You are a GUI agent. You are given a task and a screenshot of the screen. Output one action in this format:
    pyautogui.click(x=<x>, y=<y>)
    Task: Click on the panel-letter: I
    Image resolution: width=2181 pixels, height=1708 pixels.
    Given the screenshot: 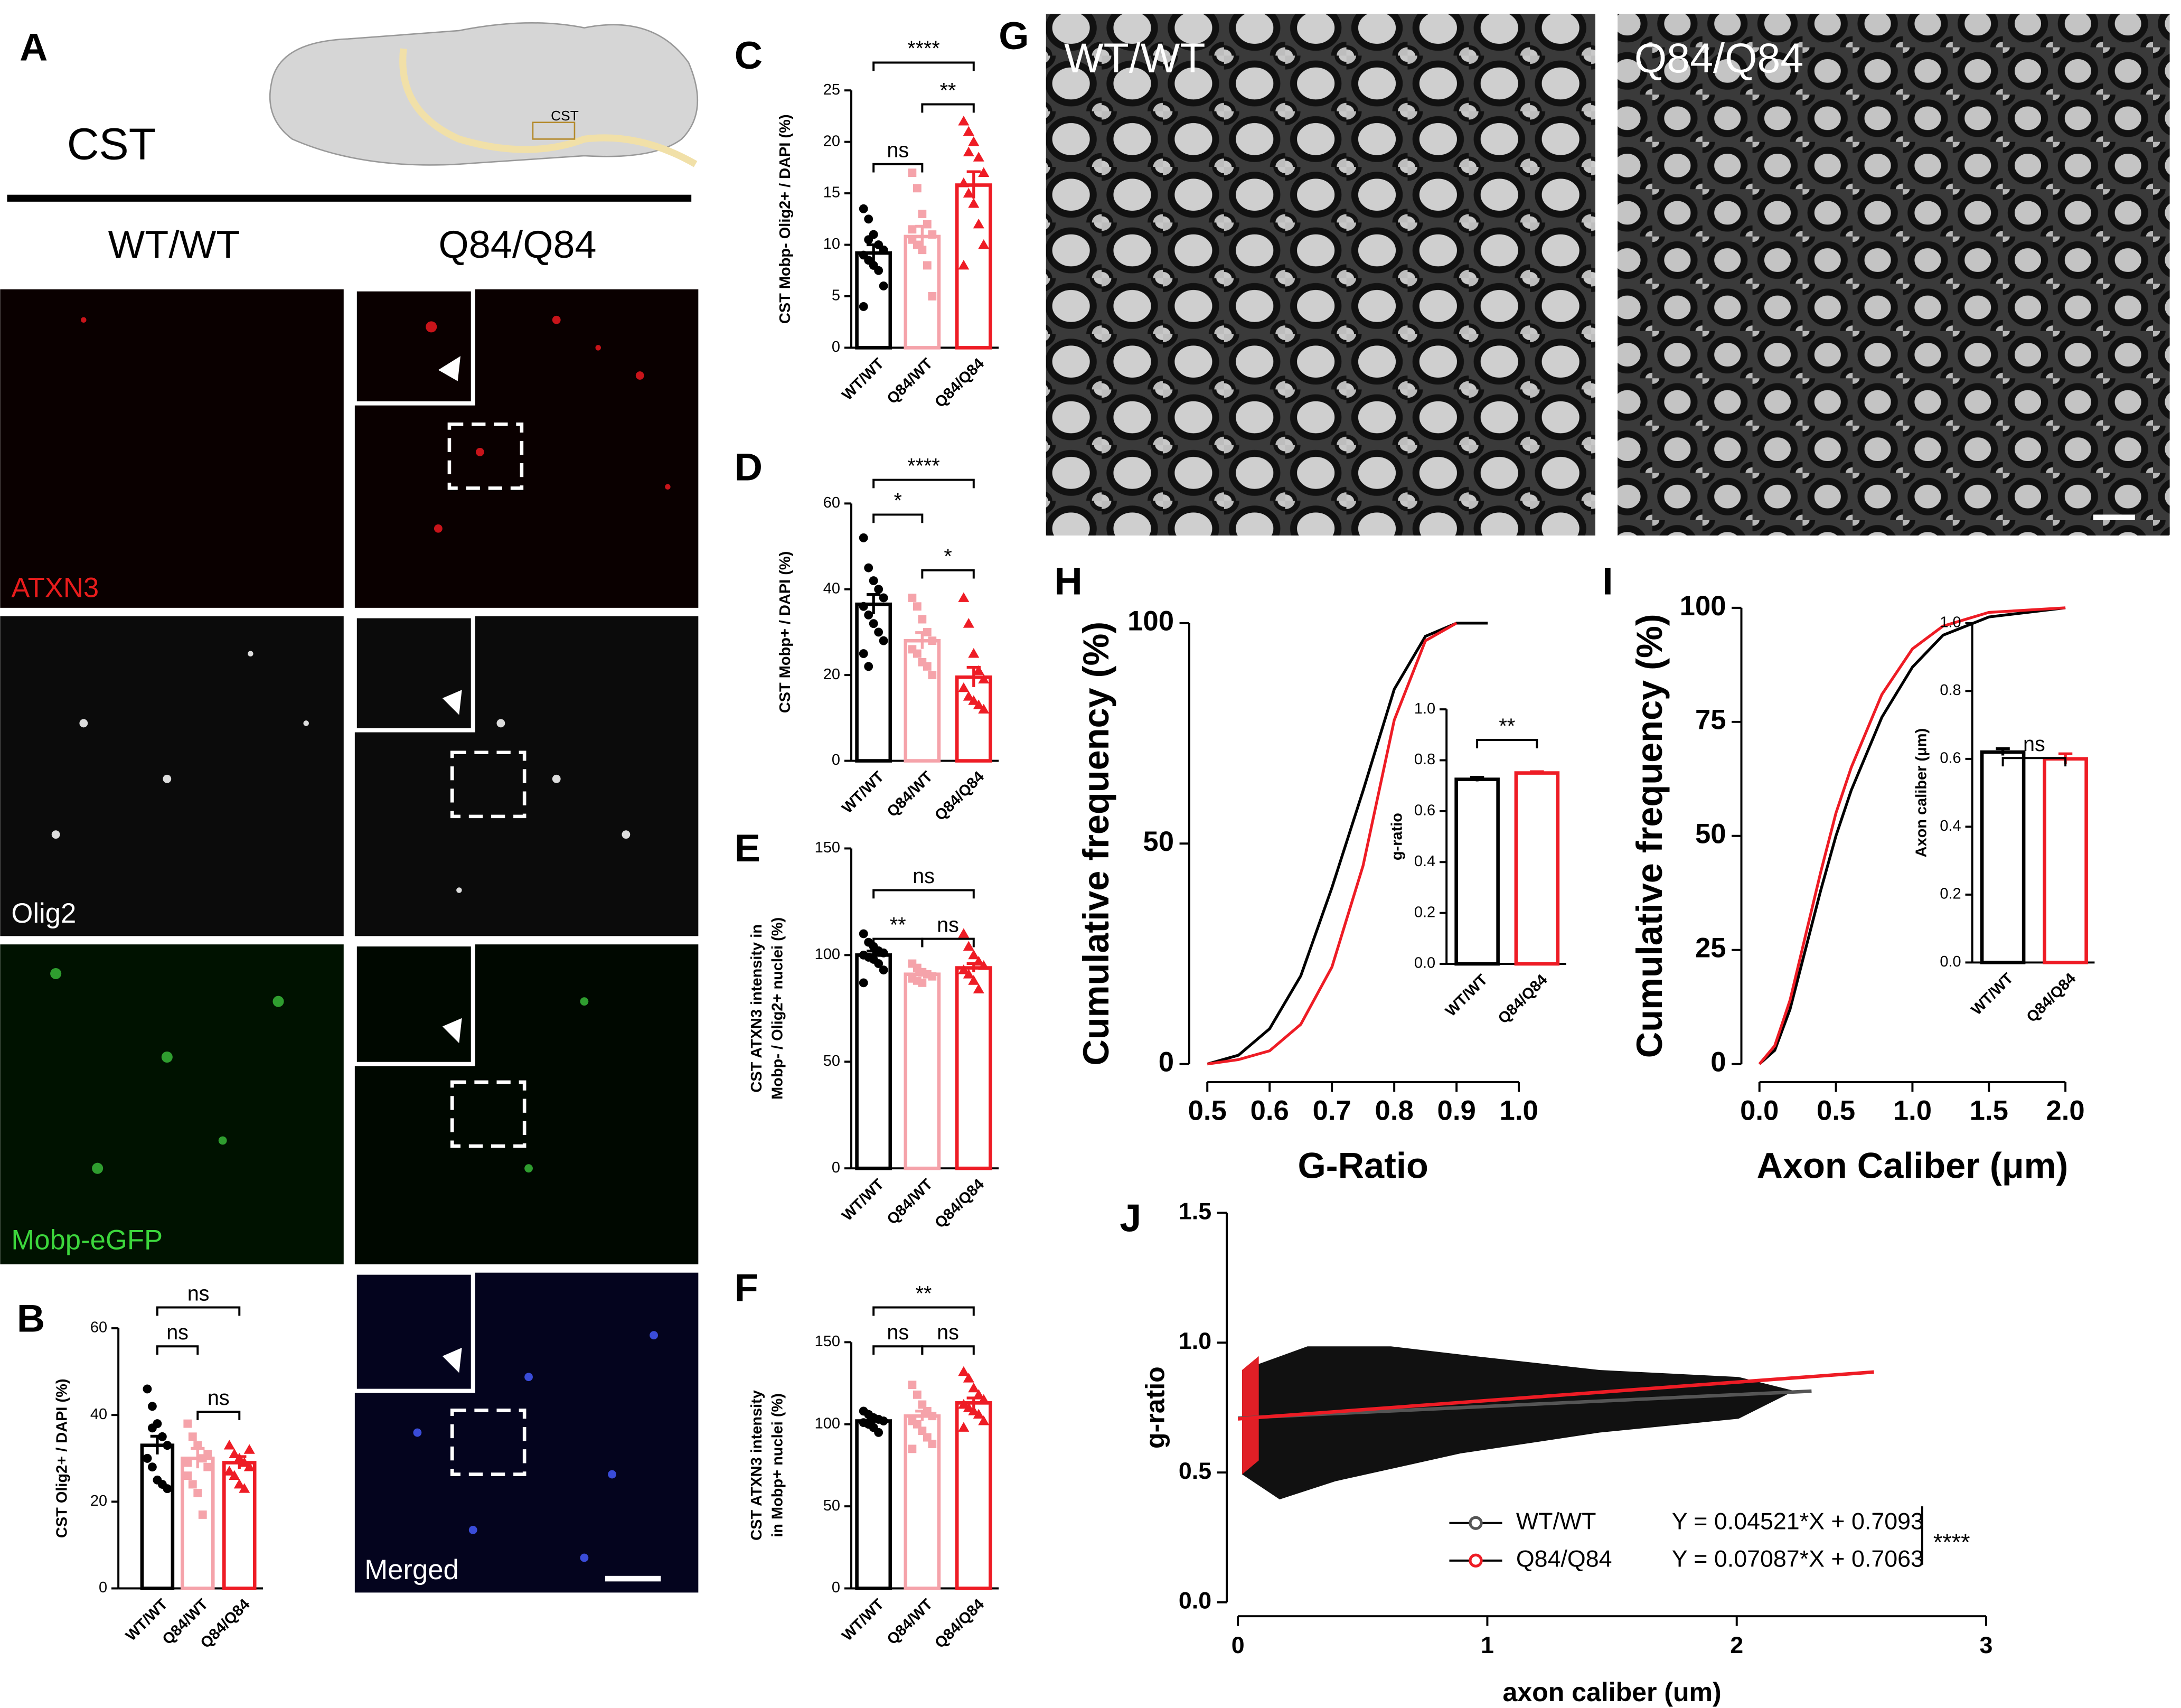 What is the action you would take?
    pyautogui.click(x=1608, y=581)
    